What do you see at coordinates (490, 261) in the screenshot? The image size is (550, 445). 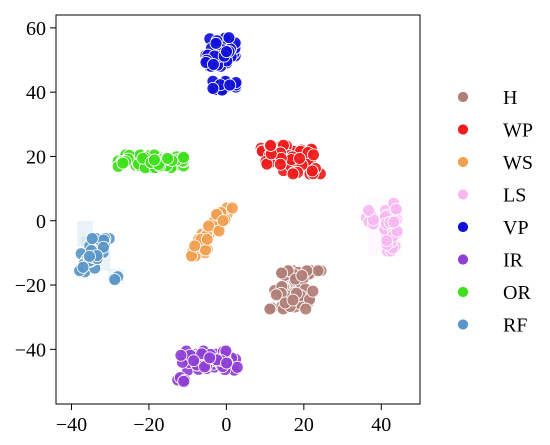 I see `legend-item-ir: IR` at bounding box center [490, 261].